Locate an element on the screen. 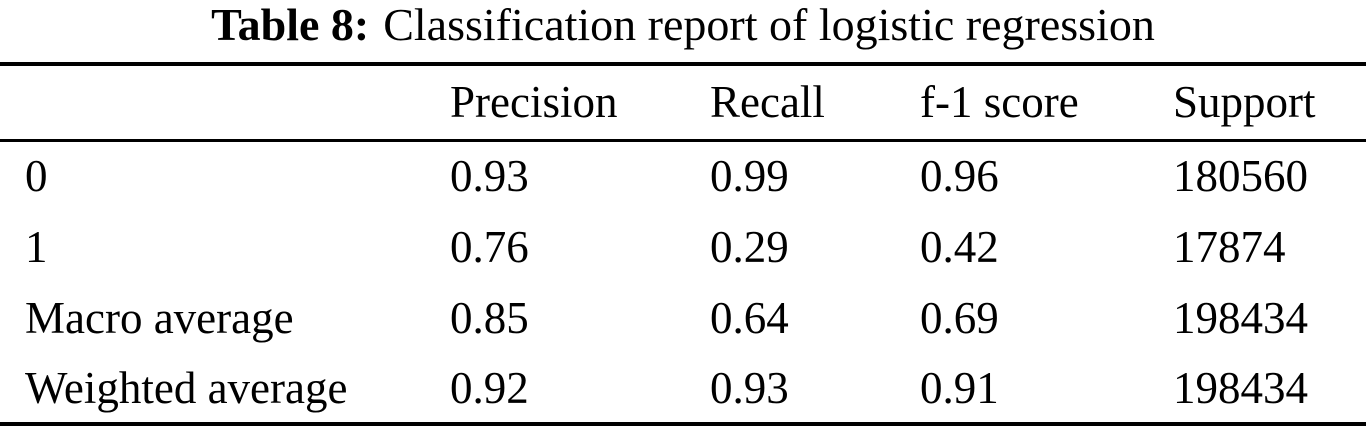 The width and height of the screenshot is (1366, 433). cell-f1-score: 0.96 is located at coordinates (959, 176).